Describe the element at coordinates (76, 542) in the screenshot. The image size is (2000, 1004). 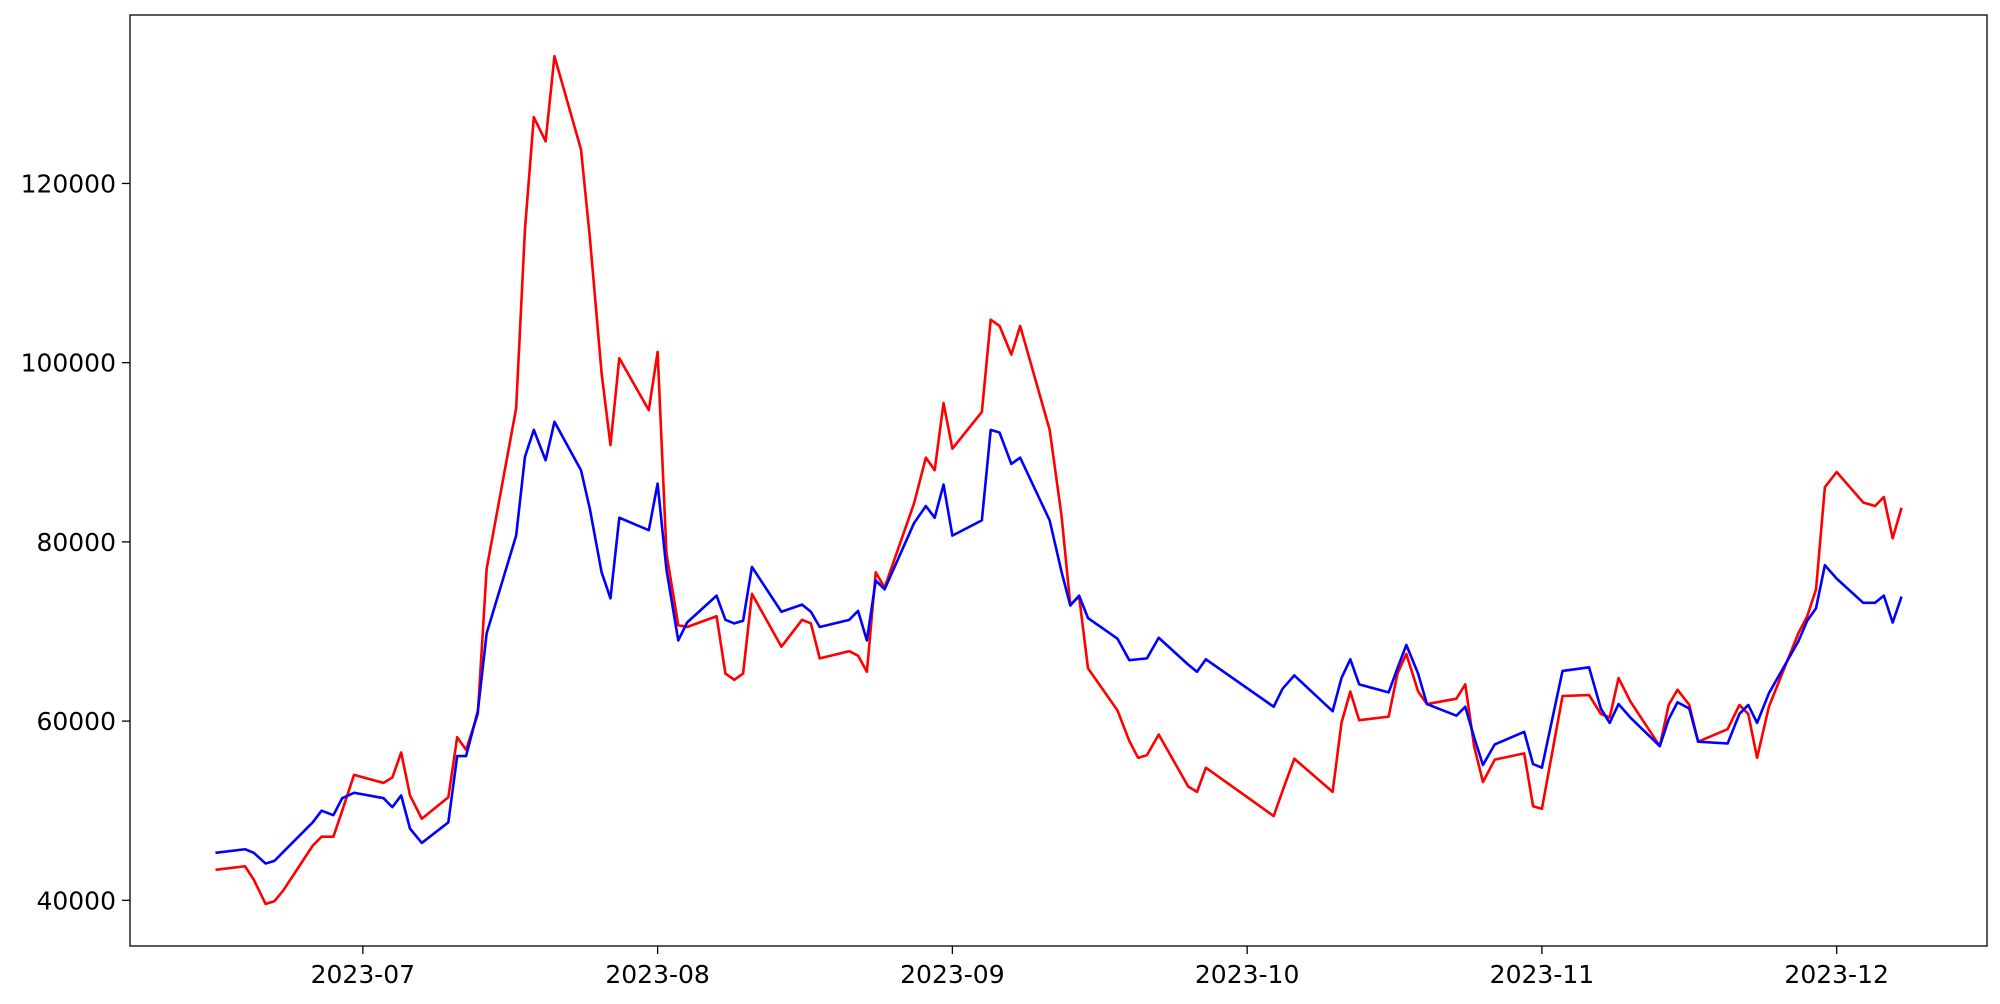
I see `y-tick-label: 80000` at that location.